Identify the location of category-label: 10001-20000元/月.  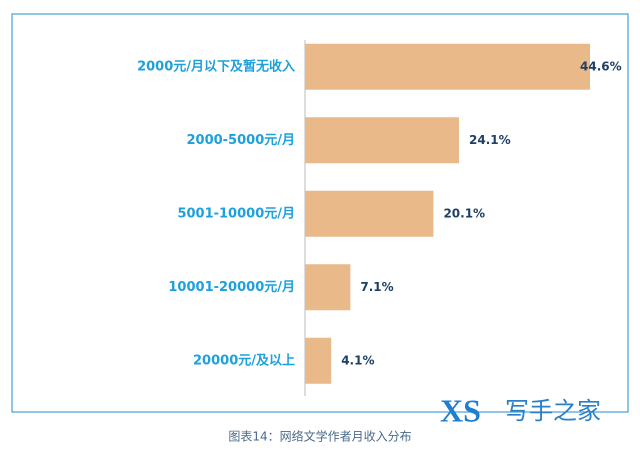
(231, 287).